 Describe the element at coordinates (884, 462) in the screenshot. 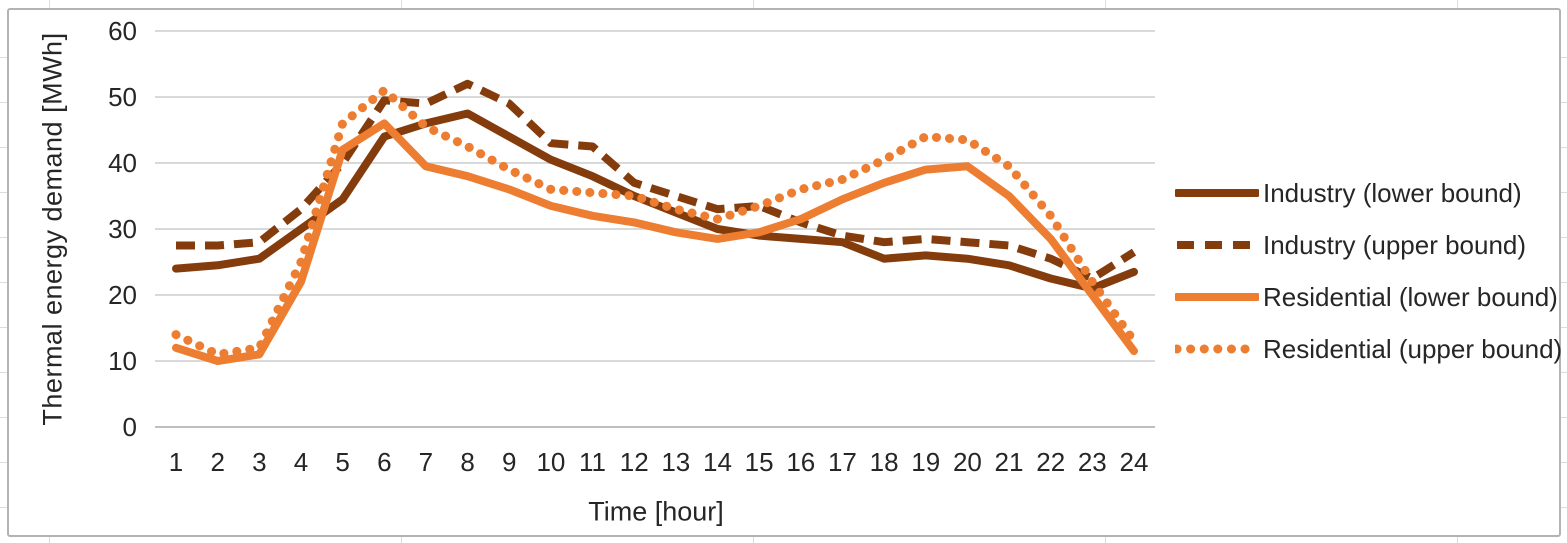

I see `x-tick-label: 18` at that location.